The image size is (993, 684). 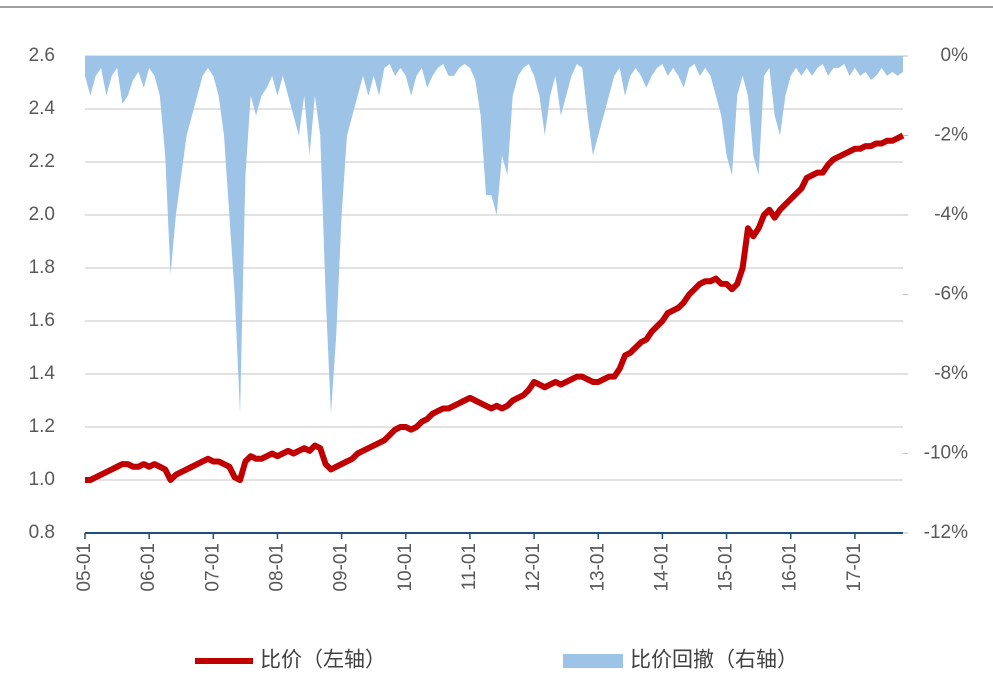 I want to click on x-tick-label: 13-01, so click(x=597, y=567).